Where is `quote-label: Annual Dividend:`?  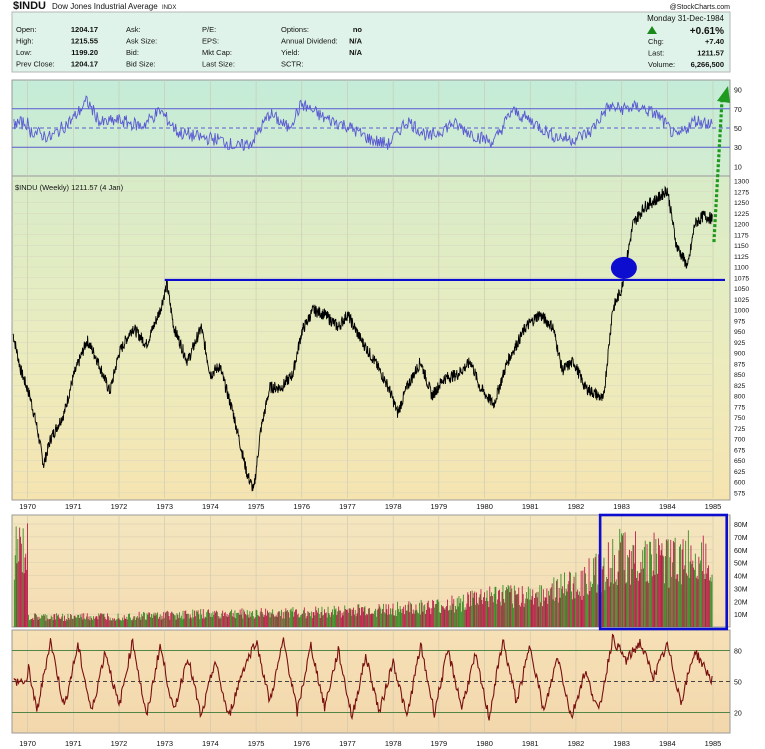
quote-label: Annual Dividend: is located at coordinates (309, 41).